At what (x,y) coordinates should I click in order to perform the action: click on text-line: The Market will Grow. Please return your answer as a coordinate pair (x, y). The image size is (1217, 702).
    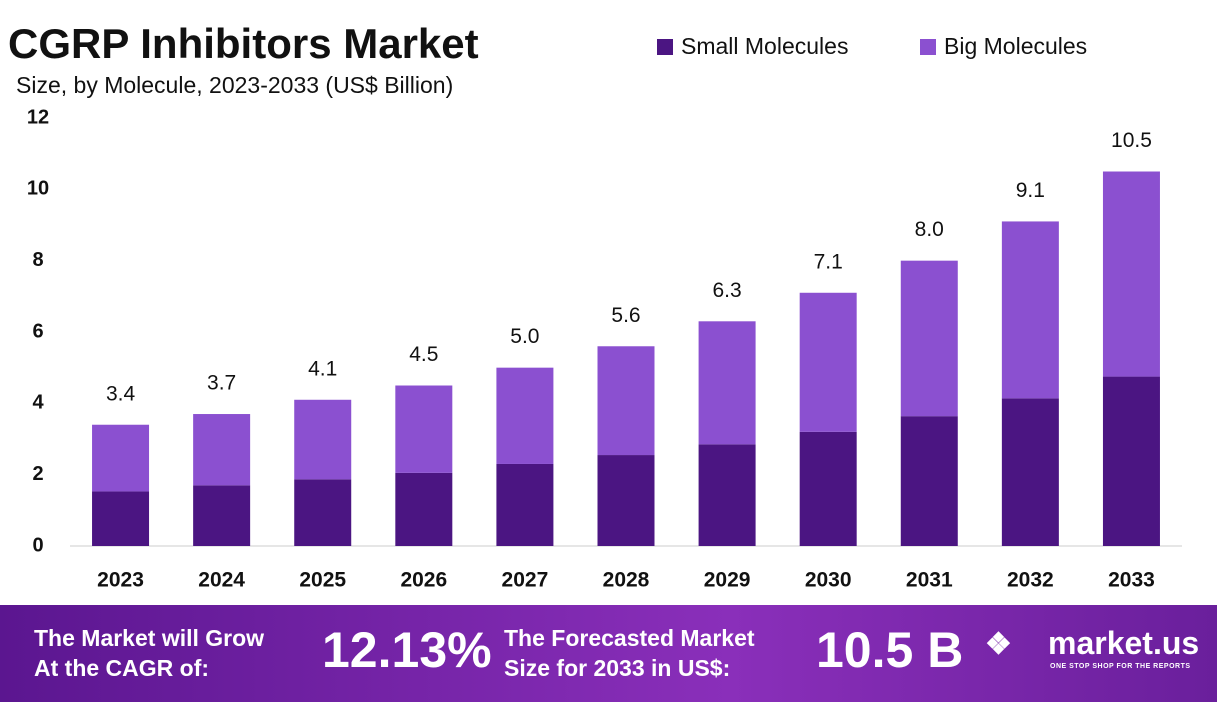
    Looking at the image, I should click on (149, 638).